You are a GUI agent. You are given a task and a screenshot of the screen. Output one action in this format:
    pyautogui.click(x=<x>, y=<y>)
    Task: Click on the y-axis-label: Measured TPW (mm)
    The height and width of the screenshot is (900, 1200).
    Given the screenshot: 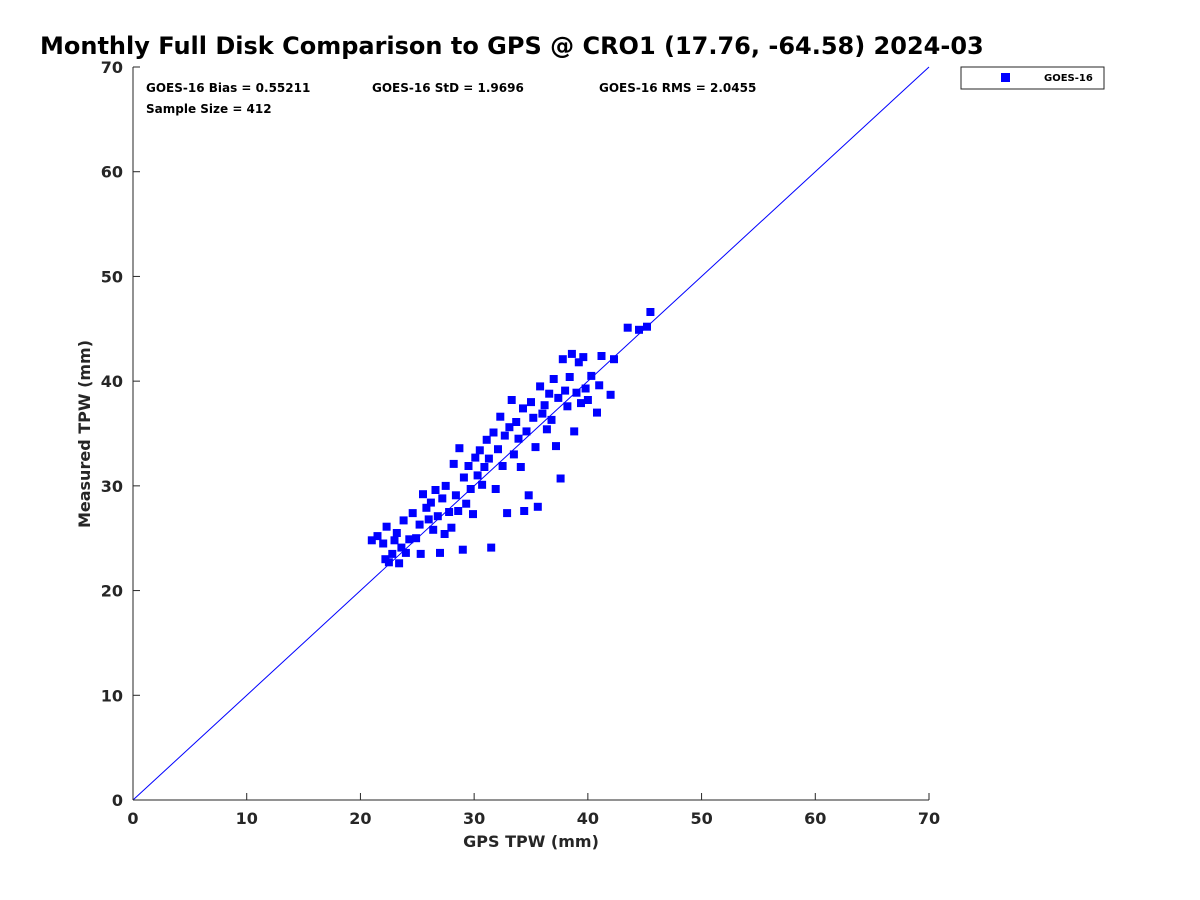 What is the action you would take?
    pyautogui.click(x=84, y=434)
    